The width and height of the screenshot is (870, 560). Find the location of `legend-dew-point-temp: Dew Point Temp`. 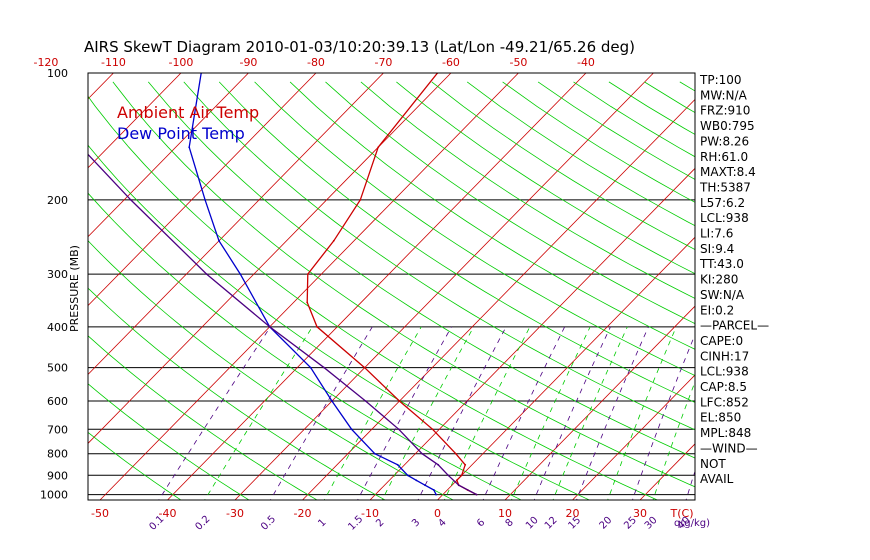

legend-dew-point-temp: Dew Point Temp is located at coordinates (181, 133).